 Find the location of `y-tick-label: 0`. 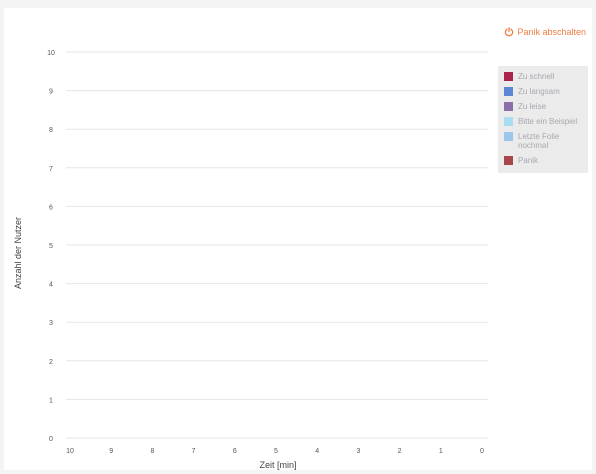

y-tick-label: 0 is located at coordinates (51, 439).